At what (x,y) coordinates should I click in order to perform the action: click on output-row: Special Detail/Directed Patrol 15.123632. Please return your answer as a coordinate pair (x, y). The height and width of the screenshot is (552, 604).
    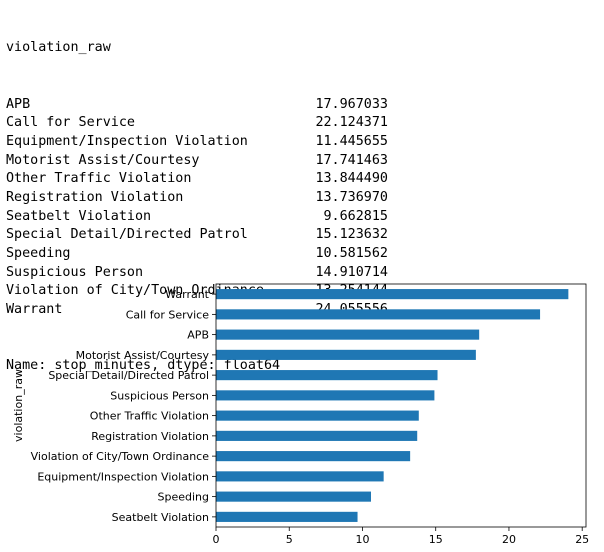
    Looking at the image, I should click on (197, 235).